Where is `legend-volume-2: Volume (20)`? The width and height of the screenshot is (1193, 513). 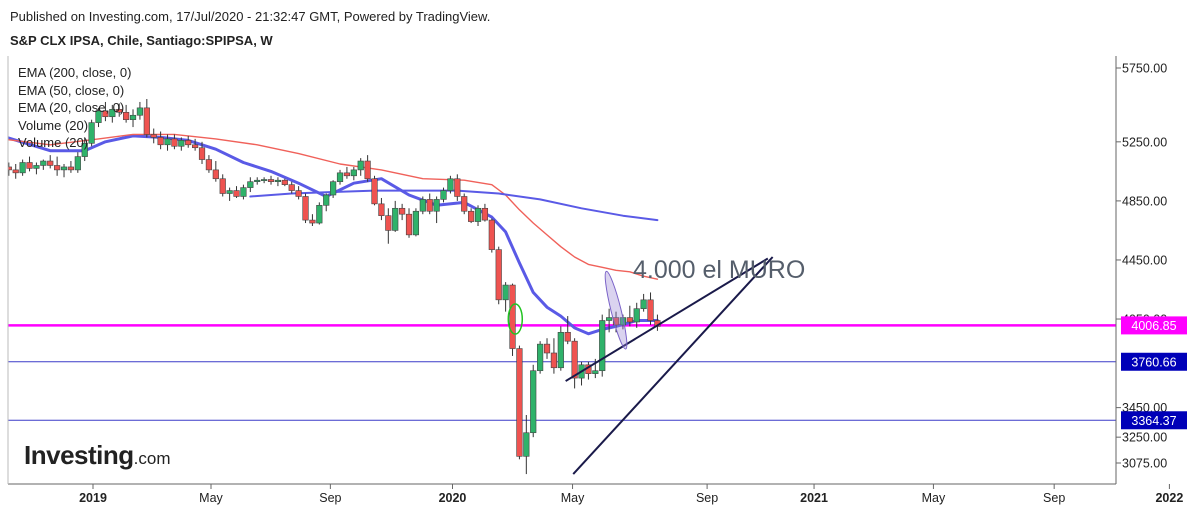 legend-volume-2: Volume (20) is located at coordinates (53, 142).